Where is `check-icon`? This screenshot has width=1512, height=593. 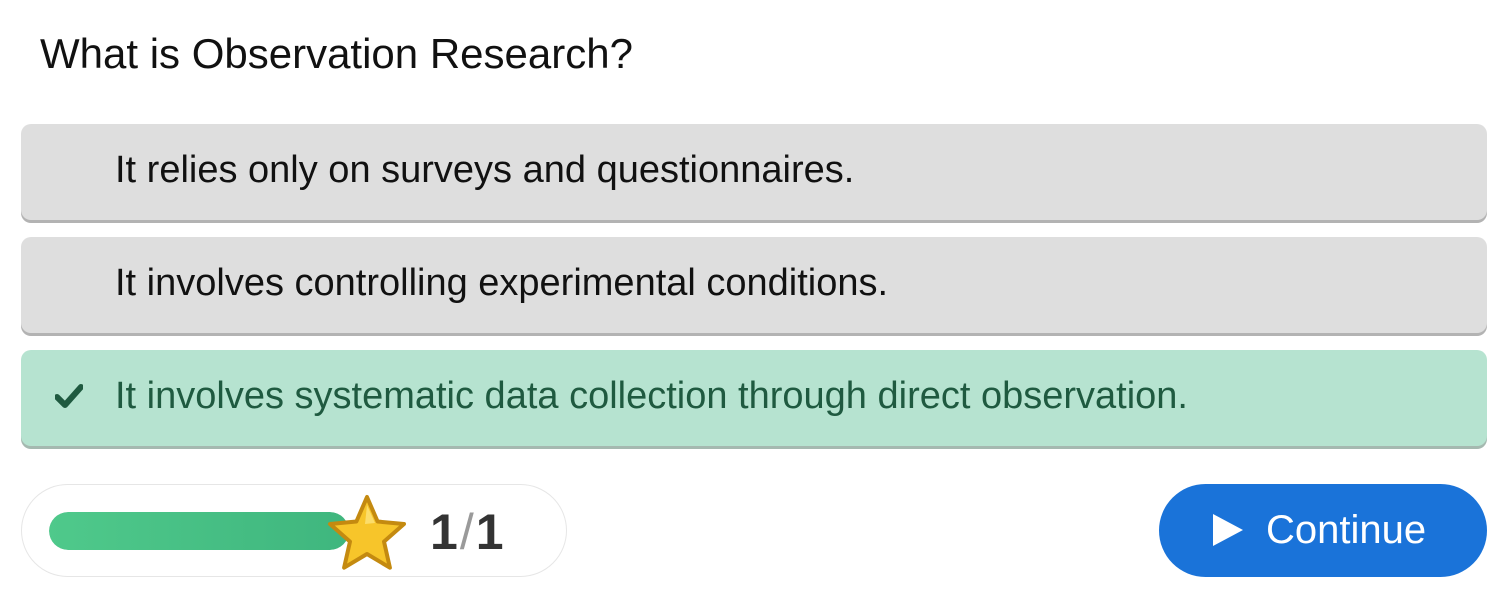
check-icon is located at coordinates (69, 396).